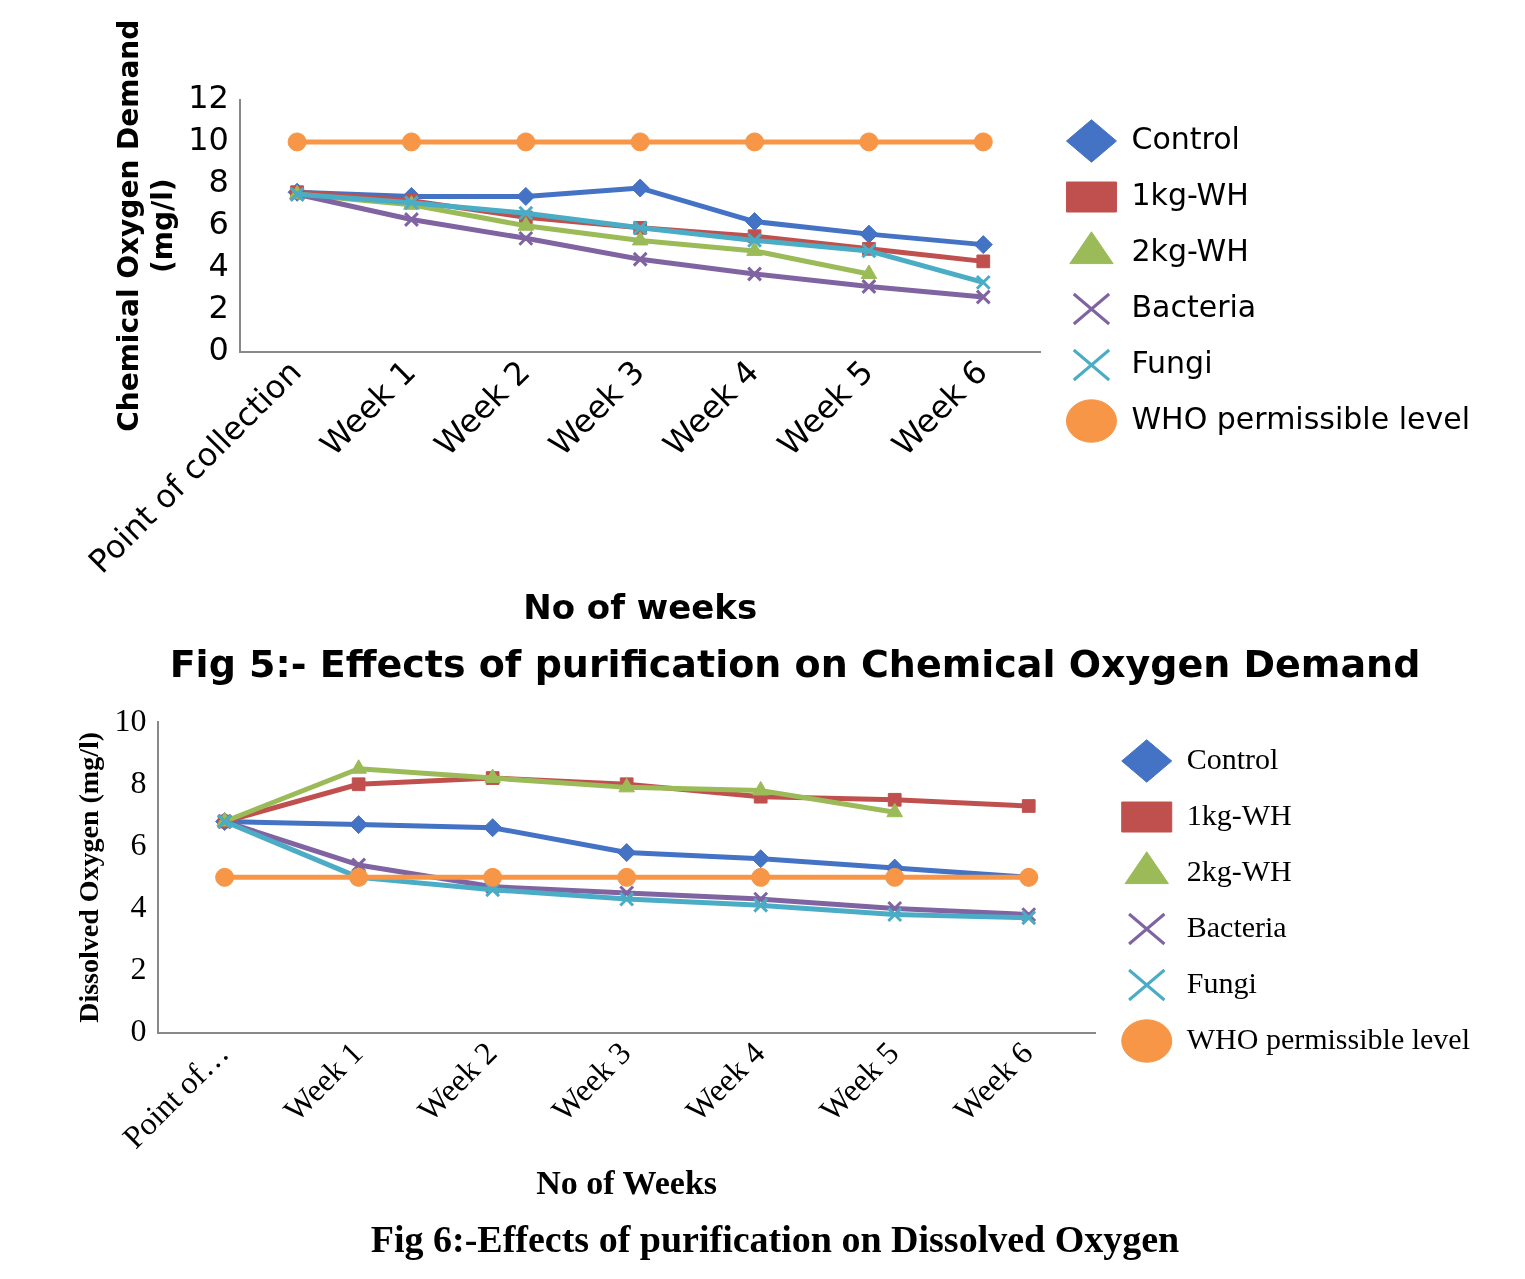 This screenshot has height=1279, width=1525. What do you see at coordinates (627, 1182) in the screenshot?
I see `x-axis-title: No of Weeks` at bounding box center [627, 1182].